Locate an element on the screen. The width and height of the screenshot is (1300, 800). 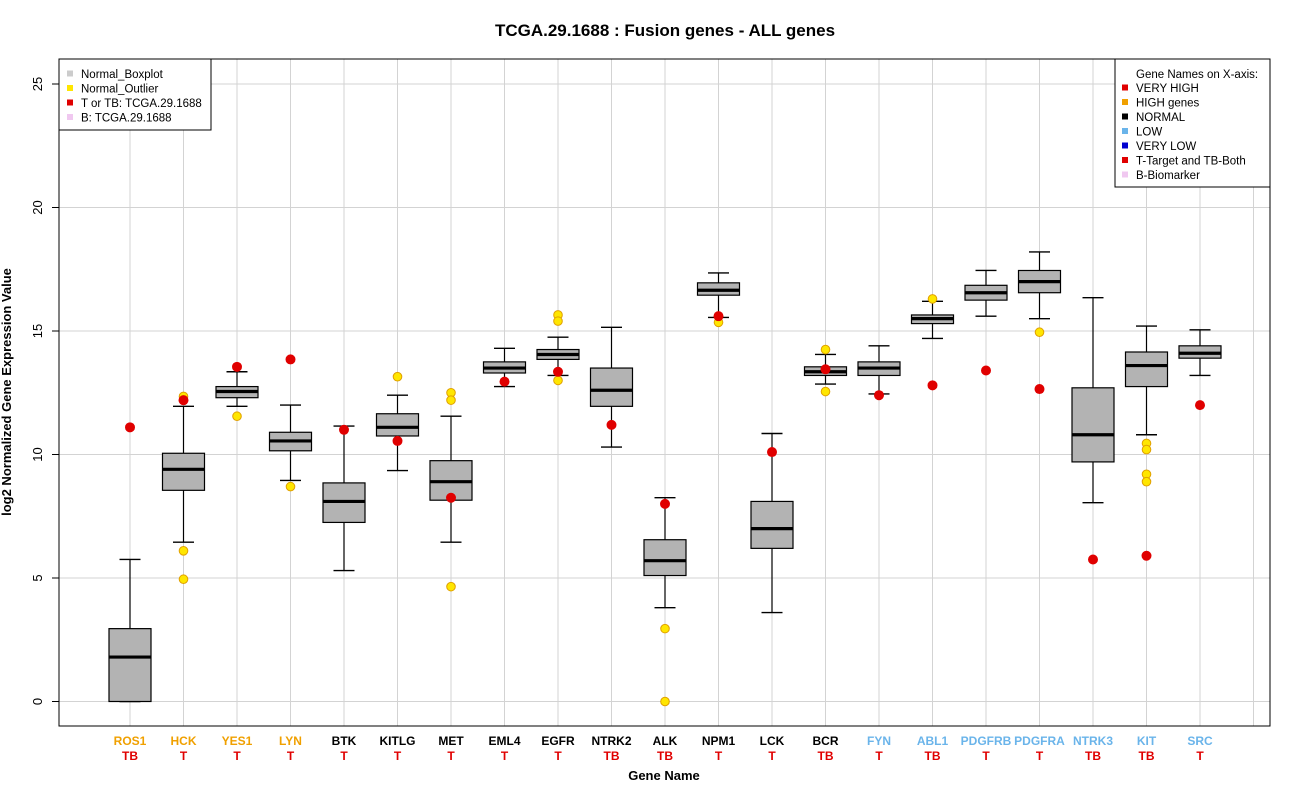
gene-name-label: PDGFRA is located at coordinates (1039, 741).